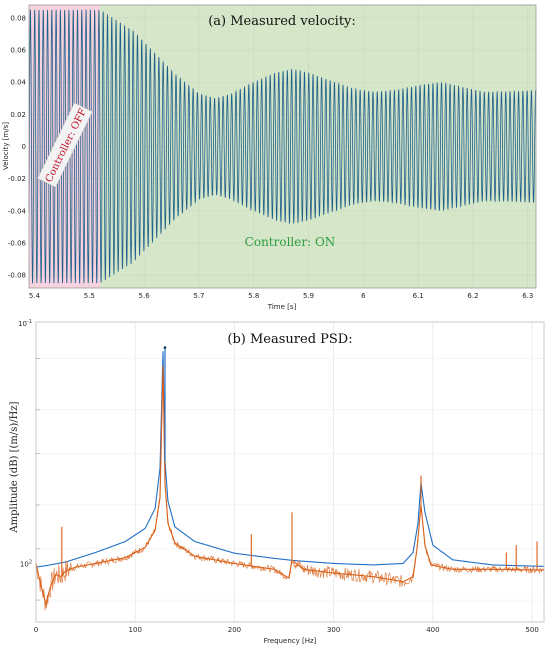 Image resolution: width=550 pixels, height=648 pixels. What do you see at coordinates (89, 296) in the screenshot?
I see `velocity-x-tick-label: 5.5` at bounding box center [89, 296].